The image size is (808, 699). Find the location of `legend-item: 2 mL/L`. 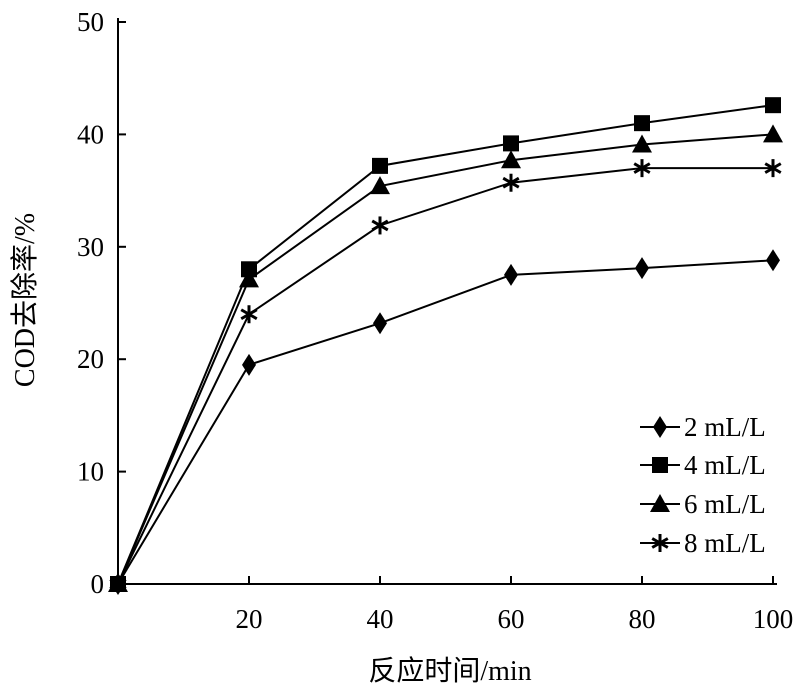

legend-item: 2 mL/L is located at coordinates (703, 427).